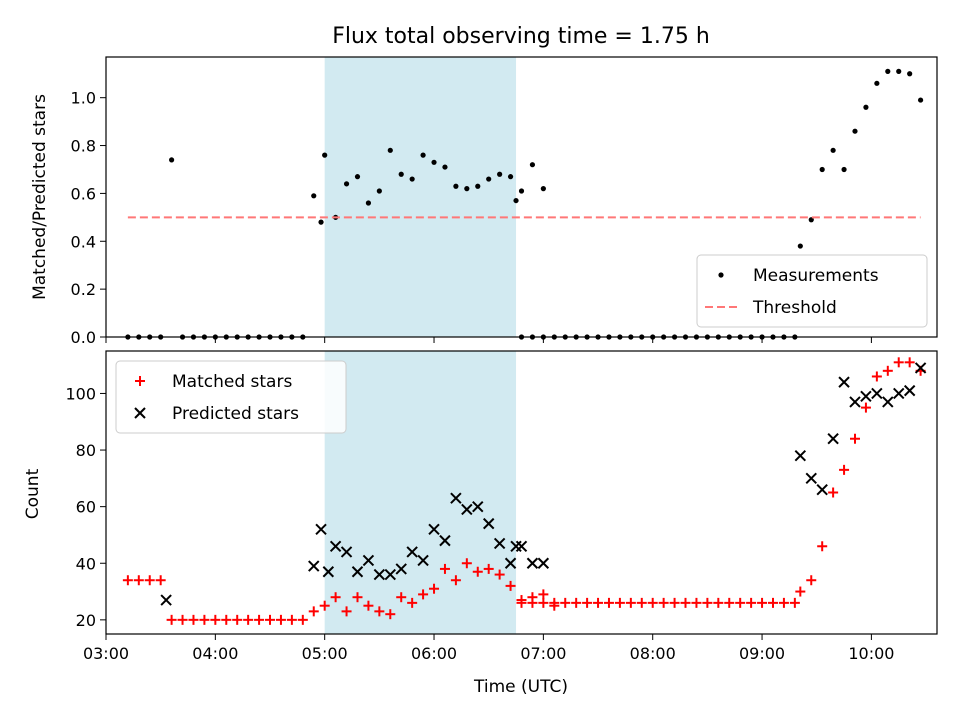  What do you see at coordinates (83, 241) in the screenshot?
I see `y-tick-label: 0.4` at bounding box center [83, 241].